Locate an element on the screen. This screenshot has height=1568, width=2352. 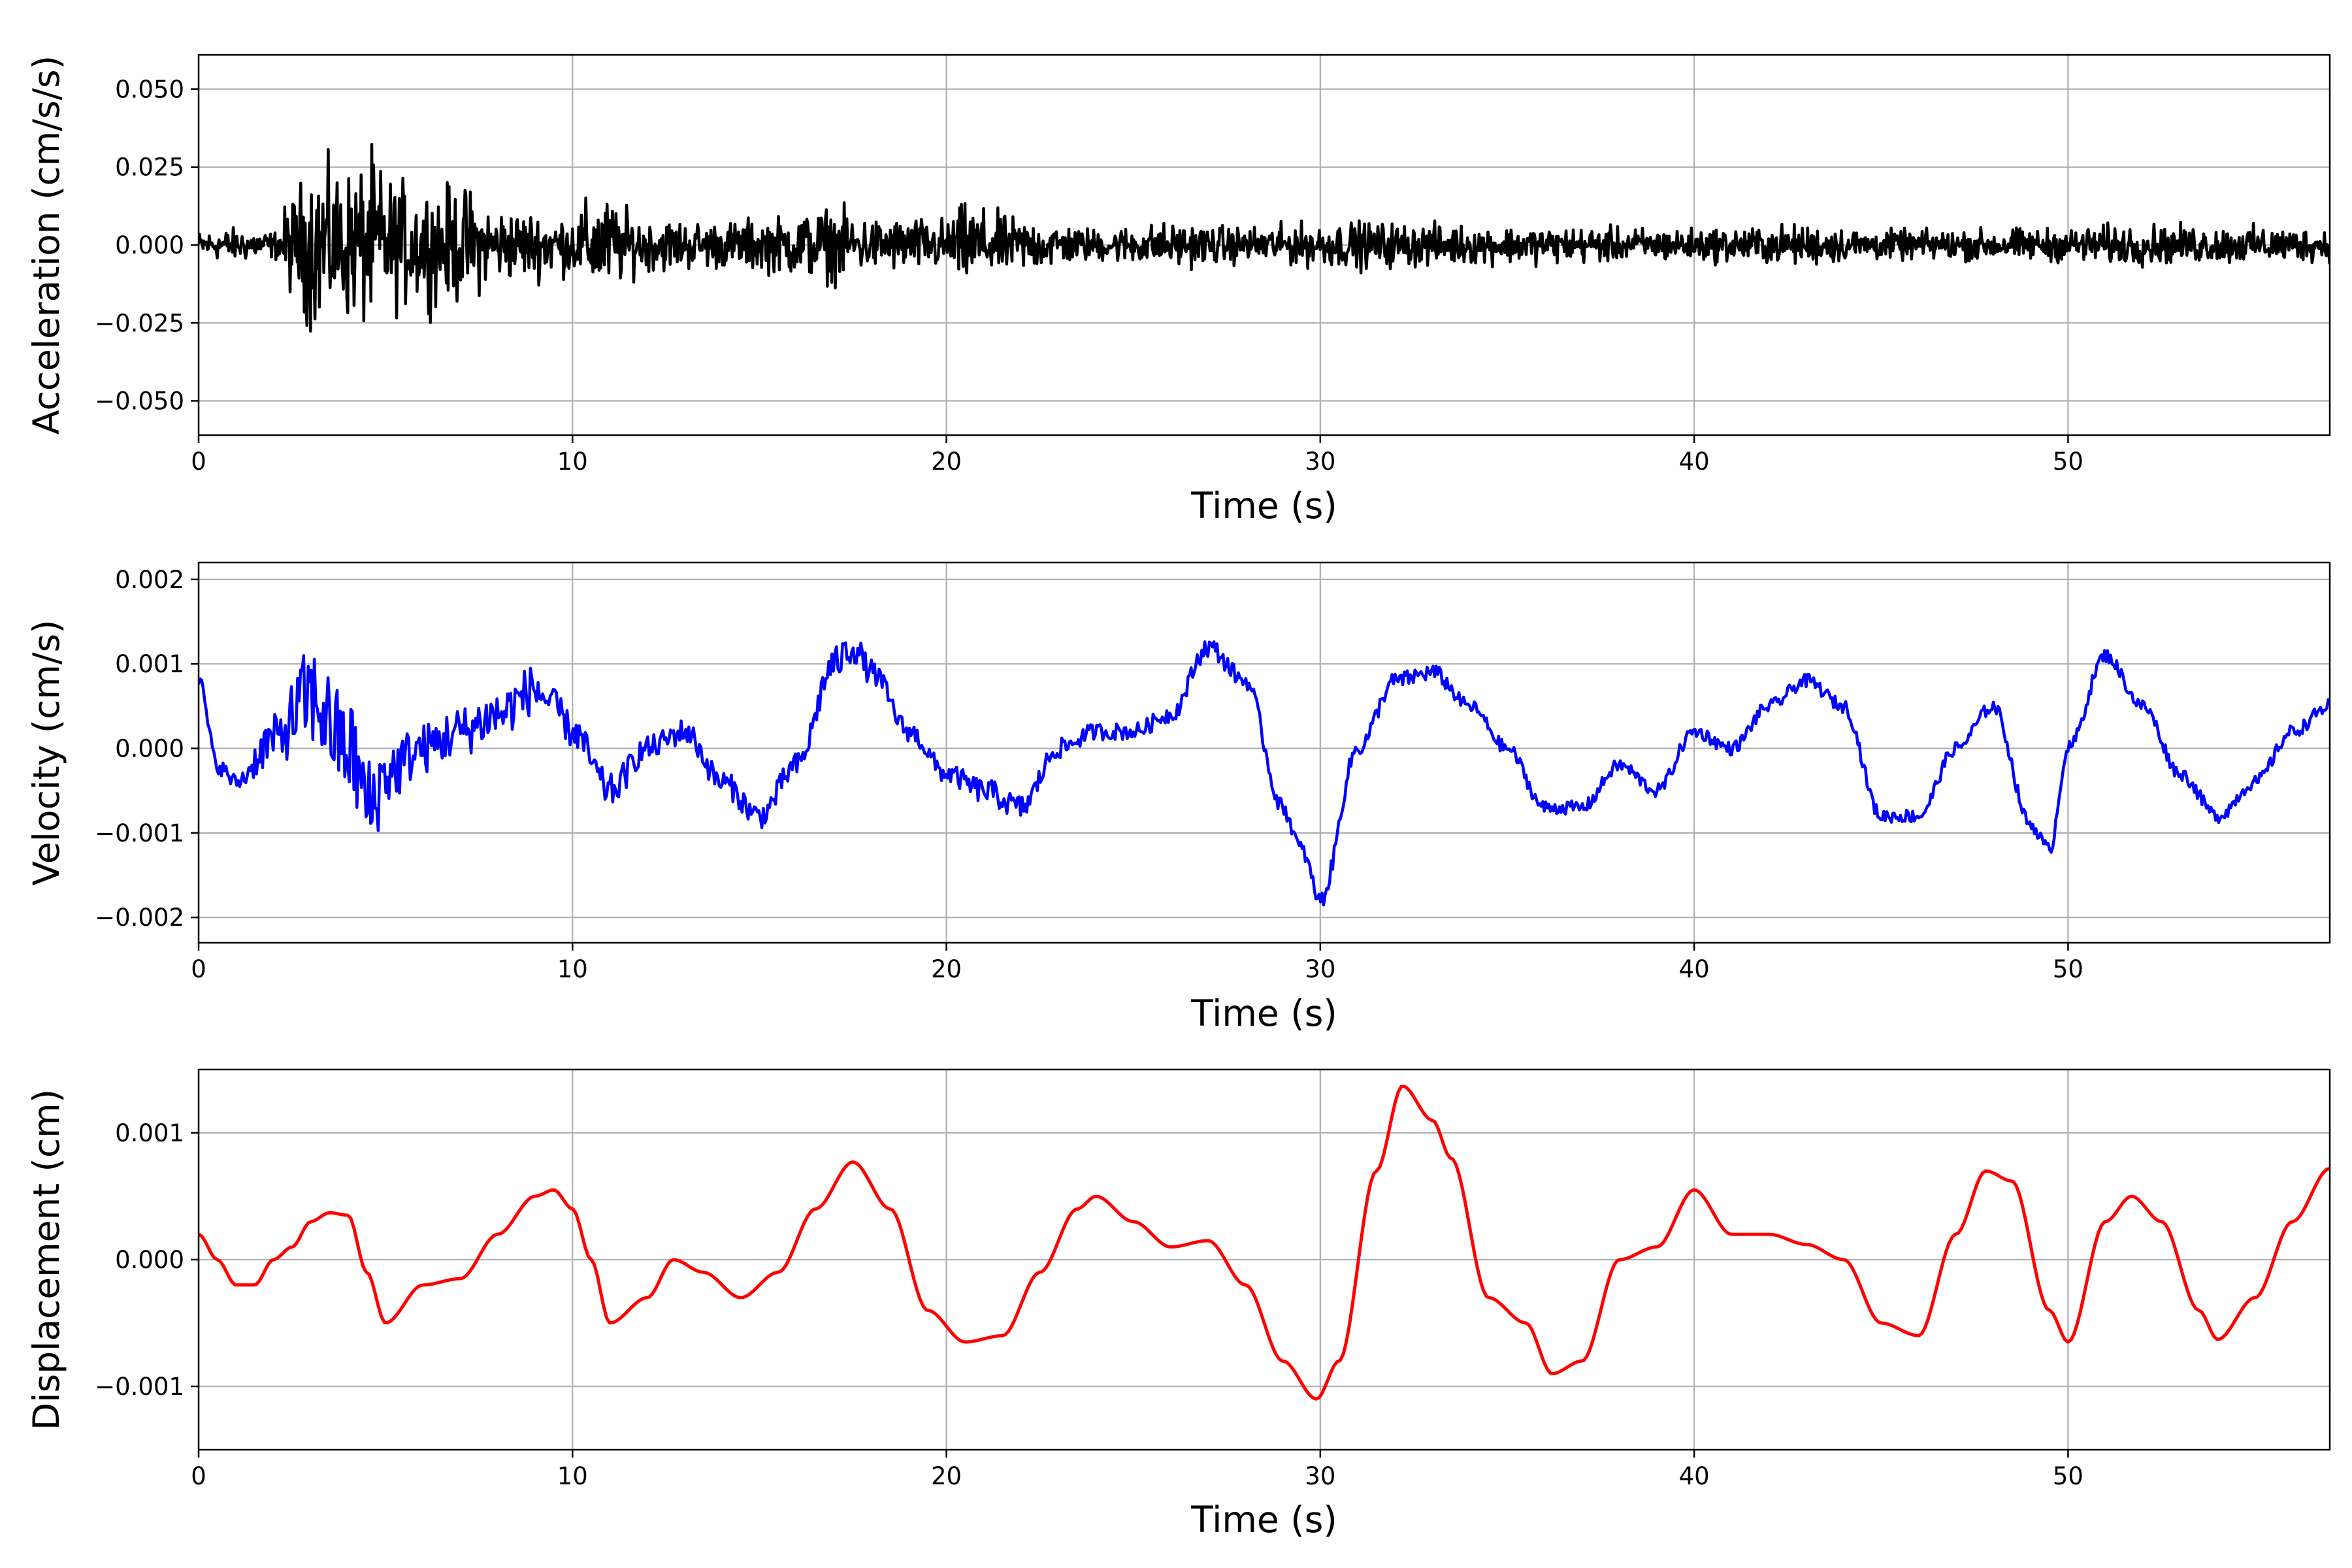
acceleration-xlabel: Time (s) is located at coordinates (1263, 506).